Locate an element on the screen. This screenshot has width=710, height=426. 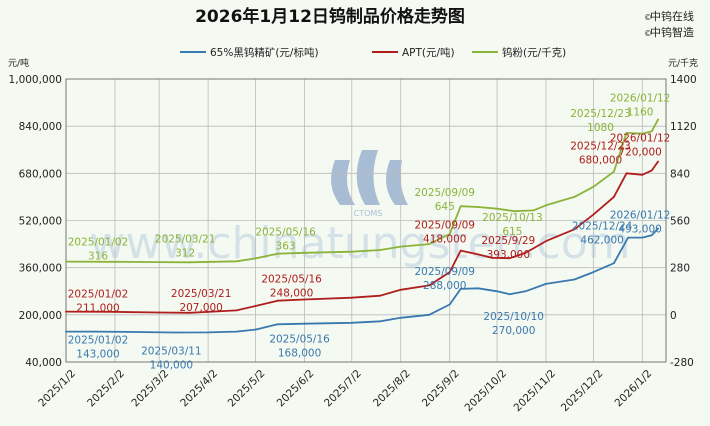
annotation-date-apt: 2025/05/16 is located at coordinates (291, 280).